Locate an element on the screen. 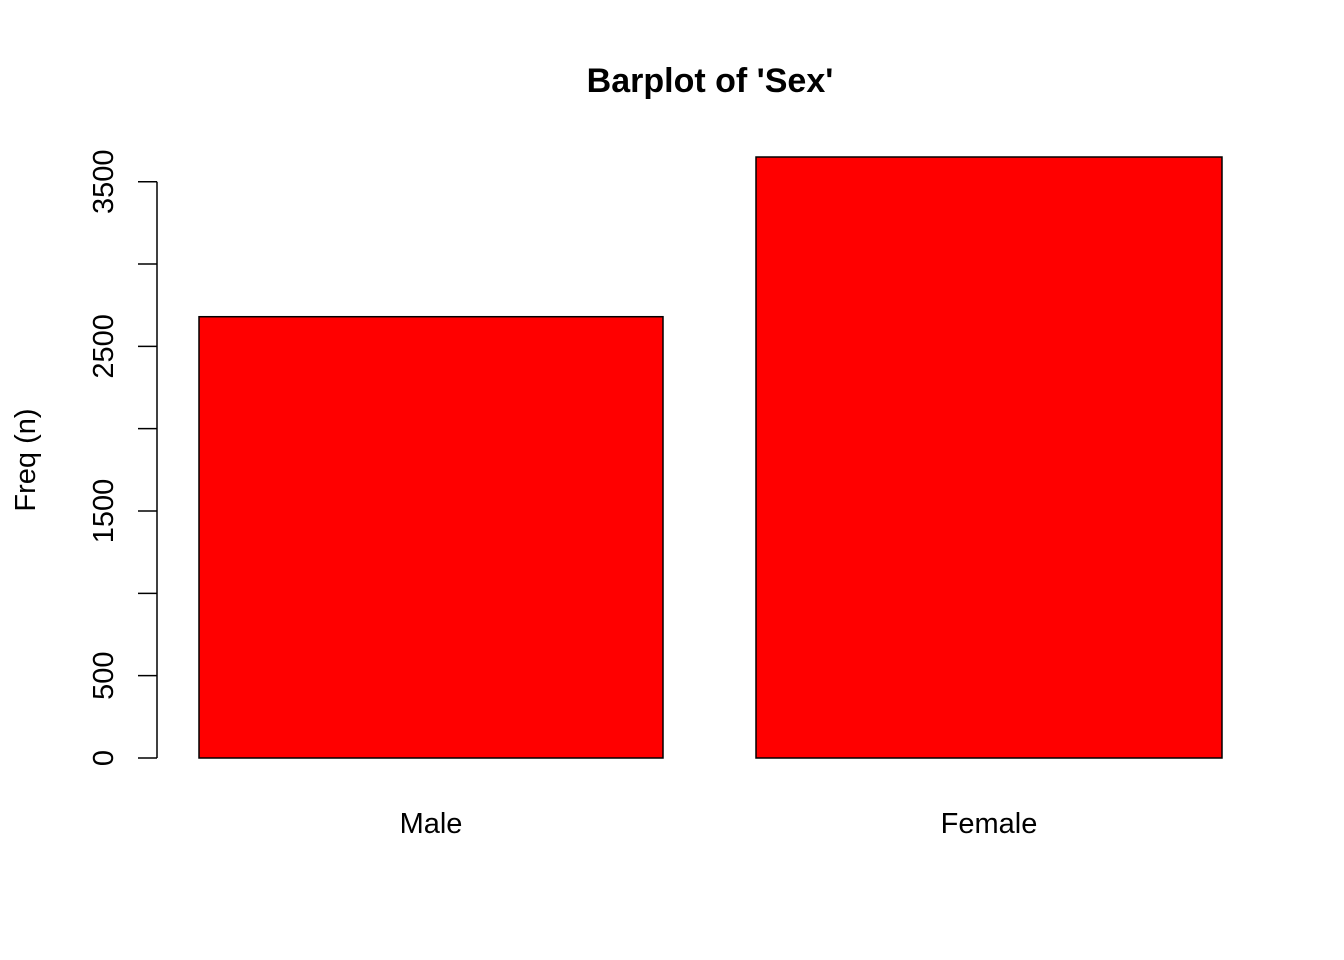  y-tick-label: 1500 is located at coordinates (104, 511).